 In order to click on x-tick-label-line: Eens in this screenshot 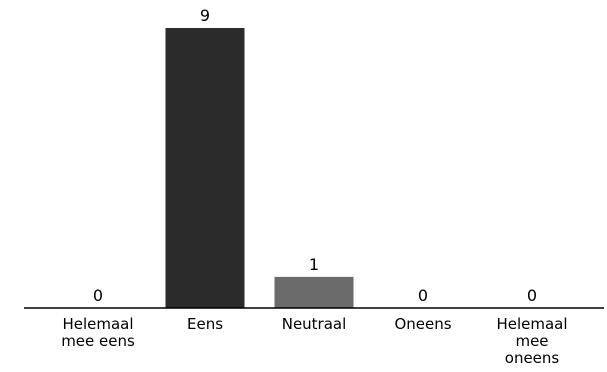, I will do `click(205, 324)`.